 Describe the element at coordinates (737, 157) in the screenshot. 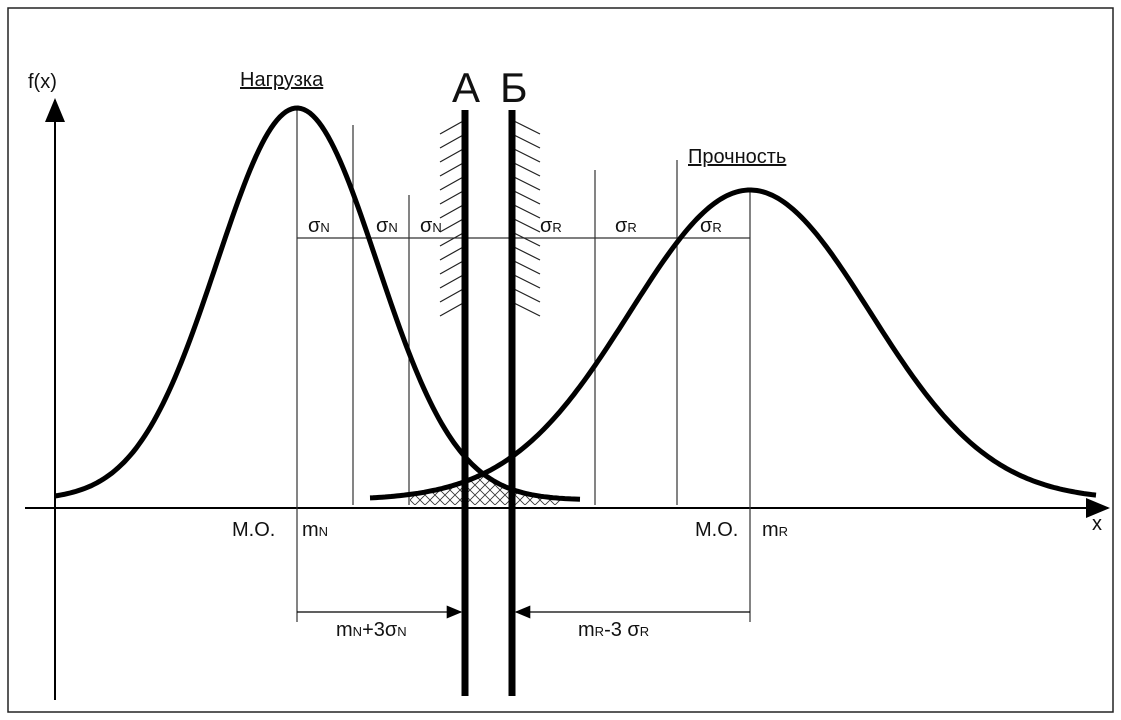

I see `strength-label: Прочность` at that location.